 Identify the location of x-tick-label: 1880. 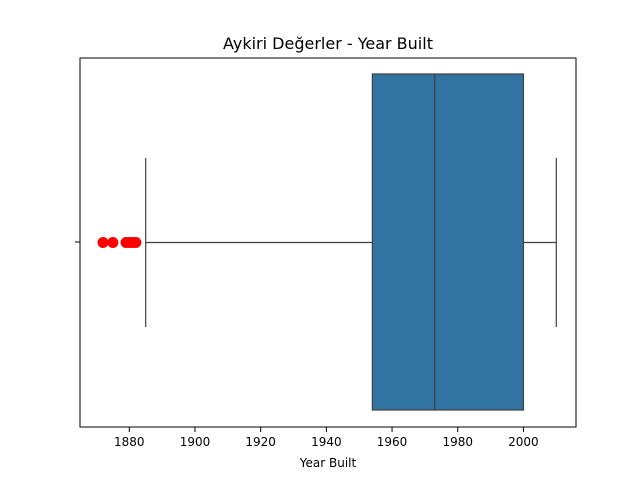
(129, 442).